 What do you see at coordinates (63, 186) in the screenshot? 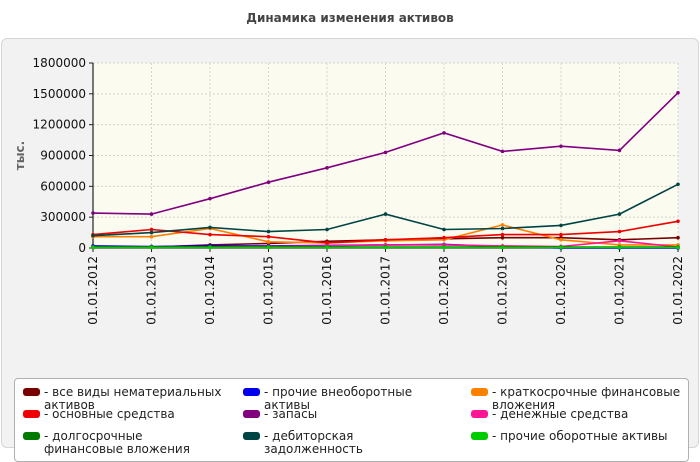
I see `y-tick-label: 600000` at bounding box center [63, 186].